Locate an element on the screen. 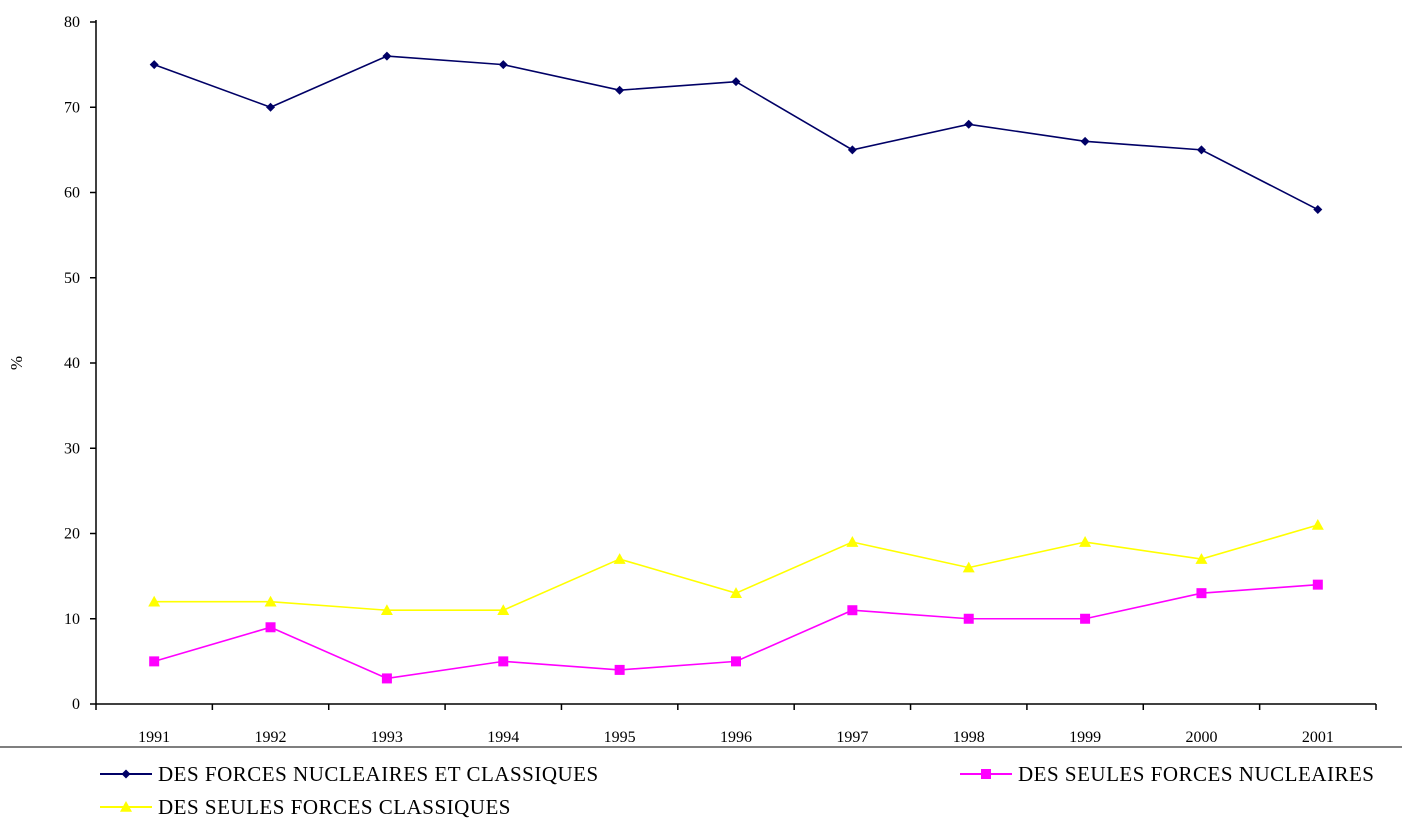 This screenshot has width=1402, height=825. legend-entry: DES SEULES FORCES CLASSIQUES is located at coordinates (305, 807).